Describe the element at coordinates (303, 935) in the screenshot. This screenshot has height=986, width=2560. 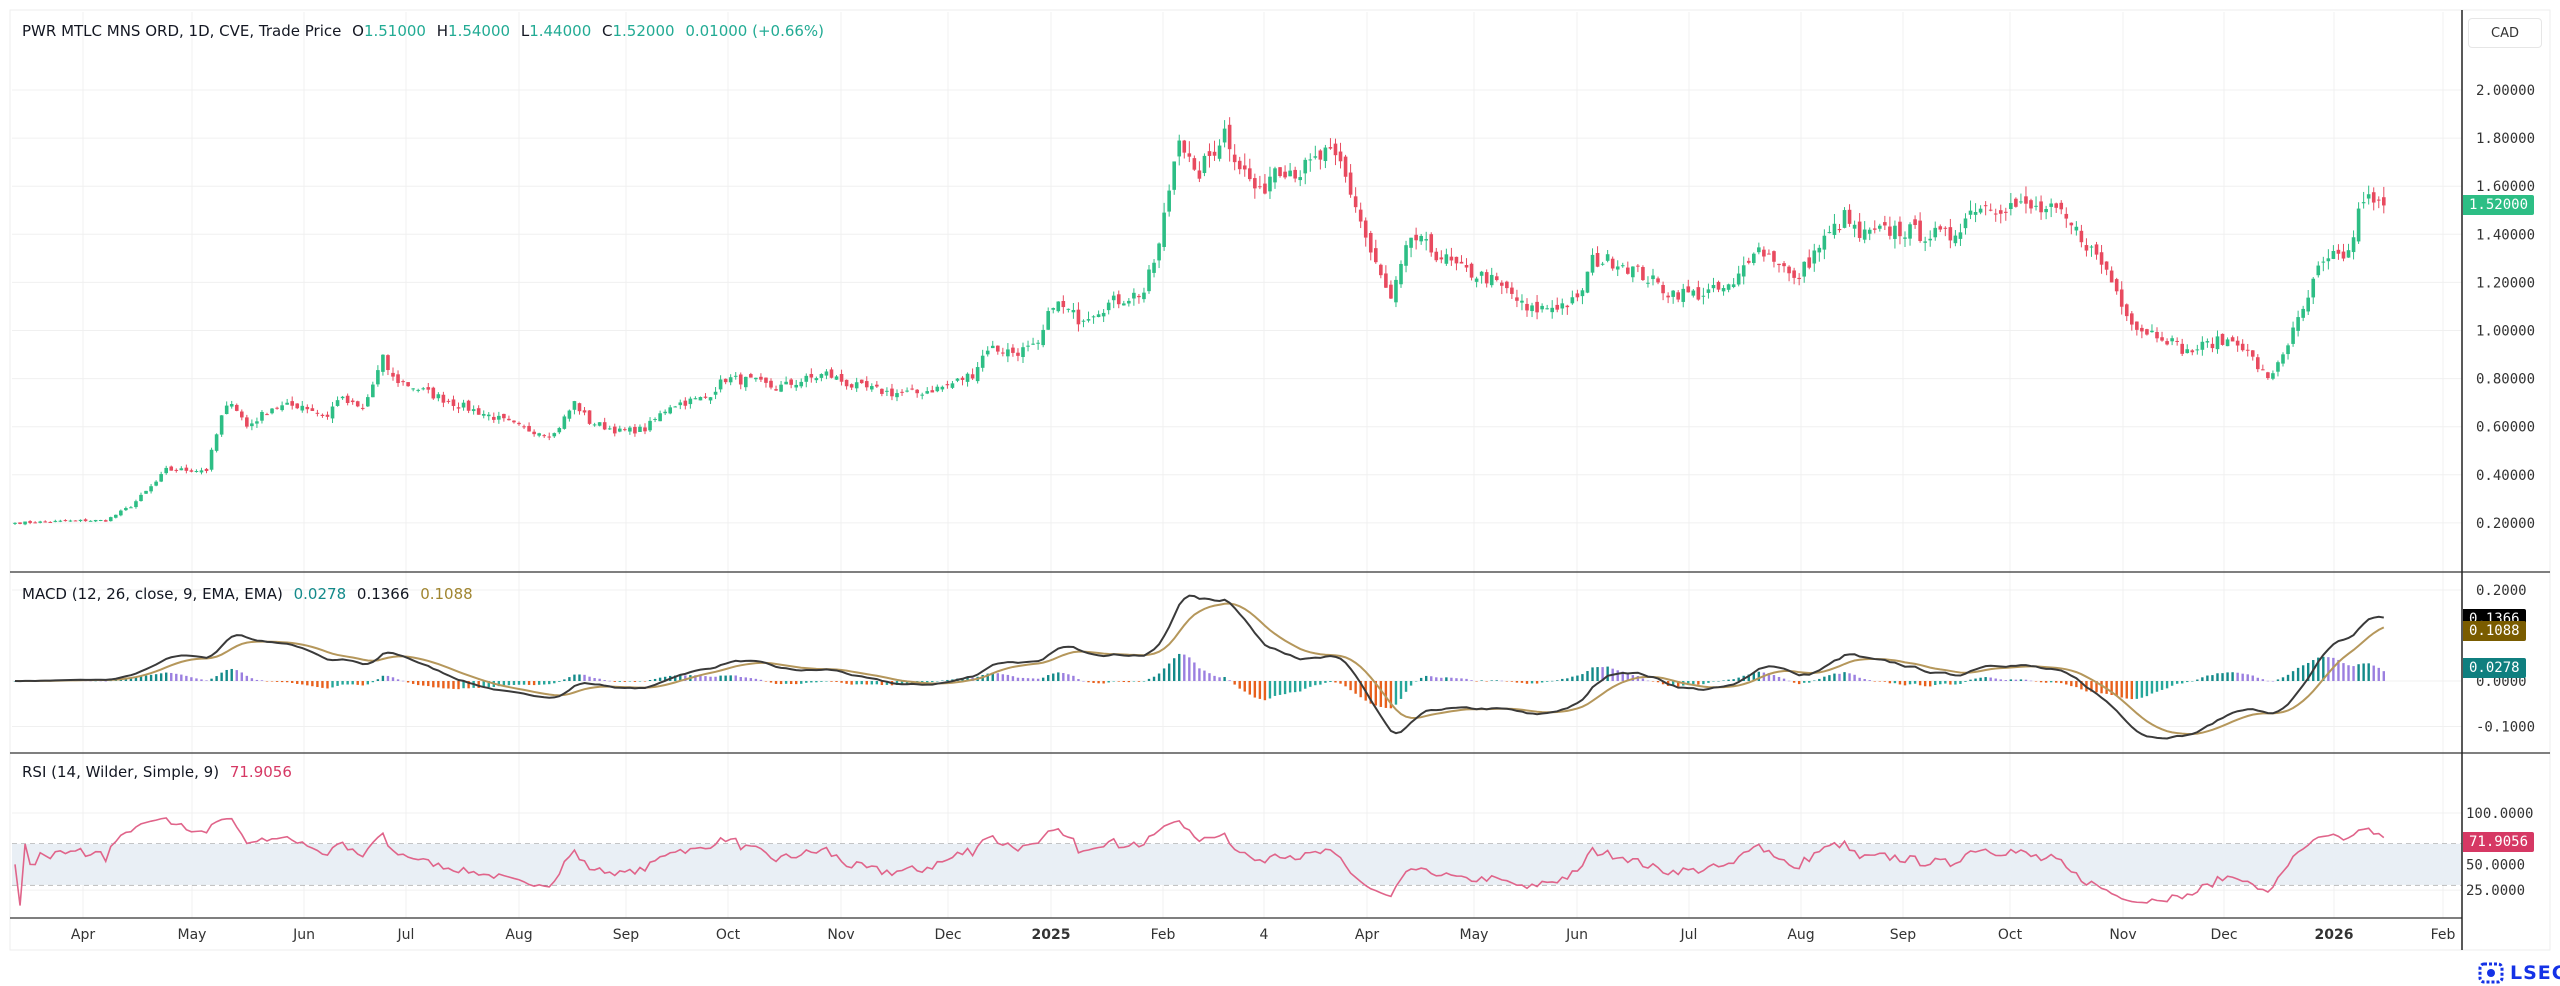
I see `time-tick-label: Jun` at that location.